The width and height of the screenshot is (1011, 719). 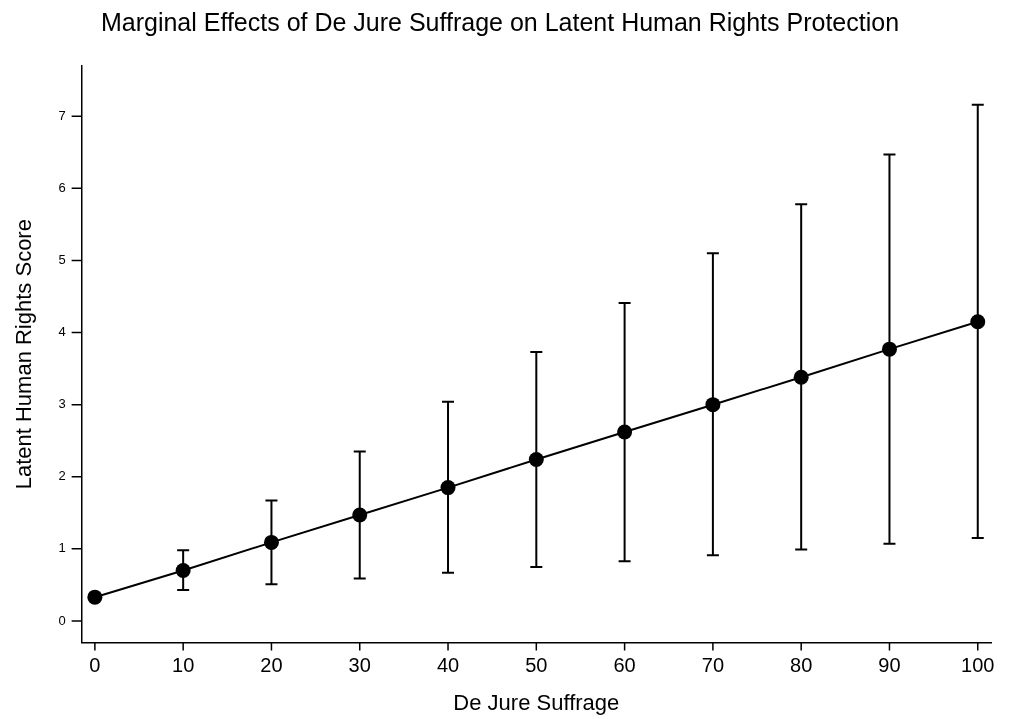 What do you see at coordinates (183, 665) in the screenshot?
I see `x-tick-label: 10` at bounding box center [183, 665].